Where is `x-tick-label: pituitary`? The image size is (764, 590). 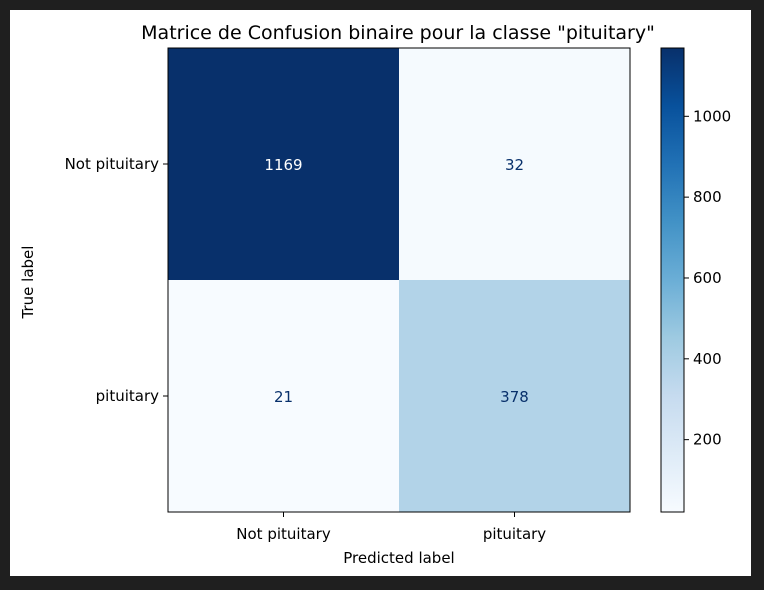
x-tick-label: pituitary is located at coordinates (514, 534).